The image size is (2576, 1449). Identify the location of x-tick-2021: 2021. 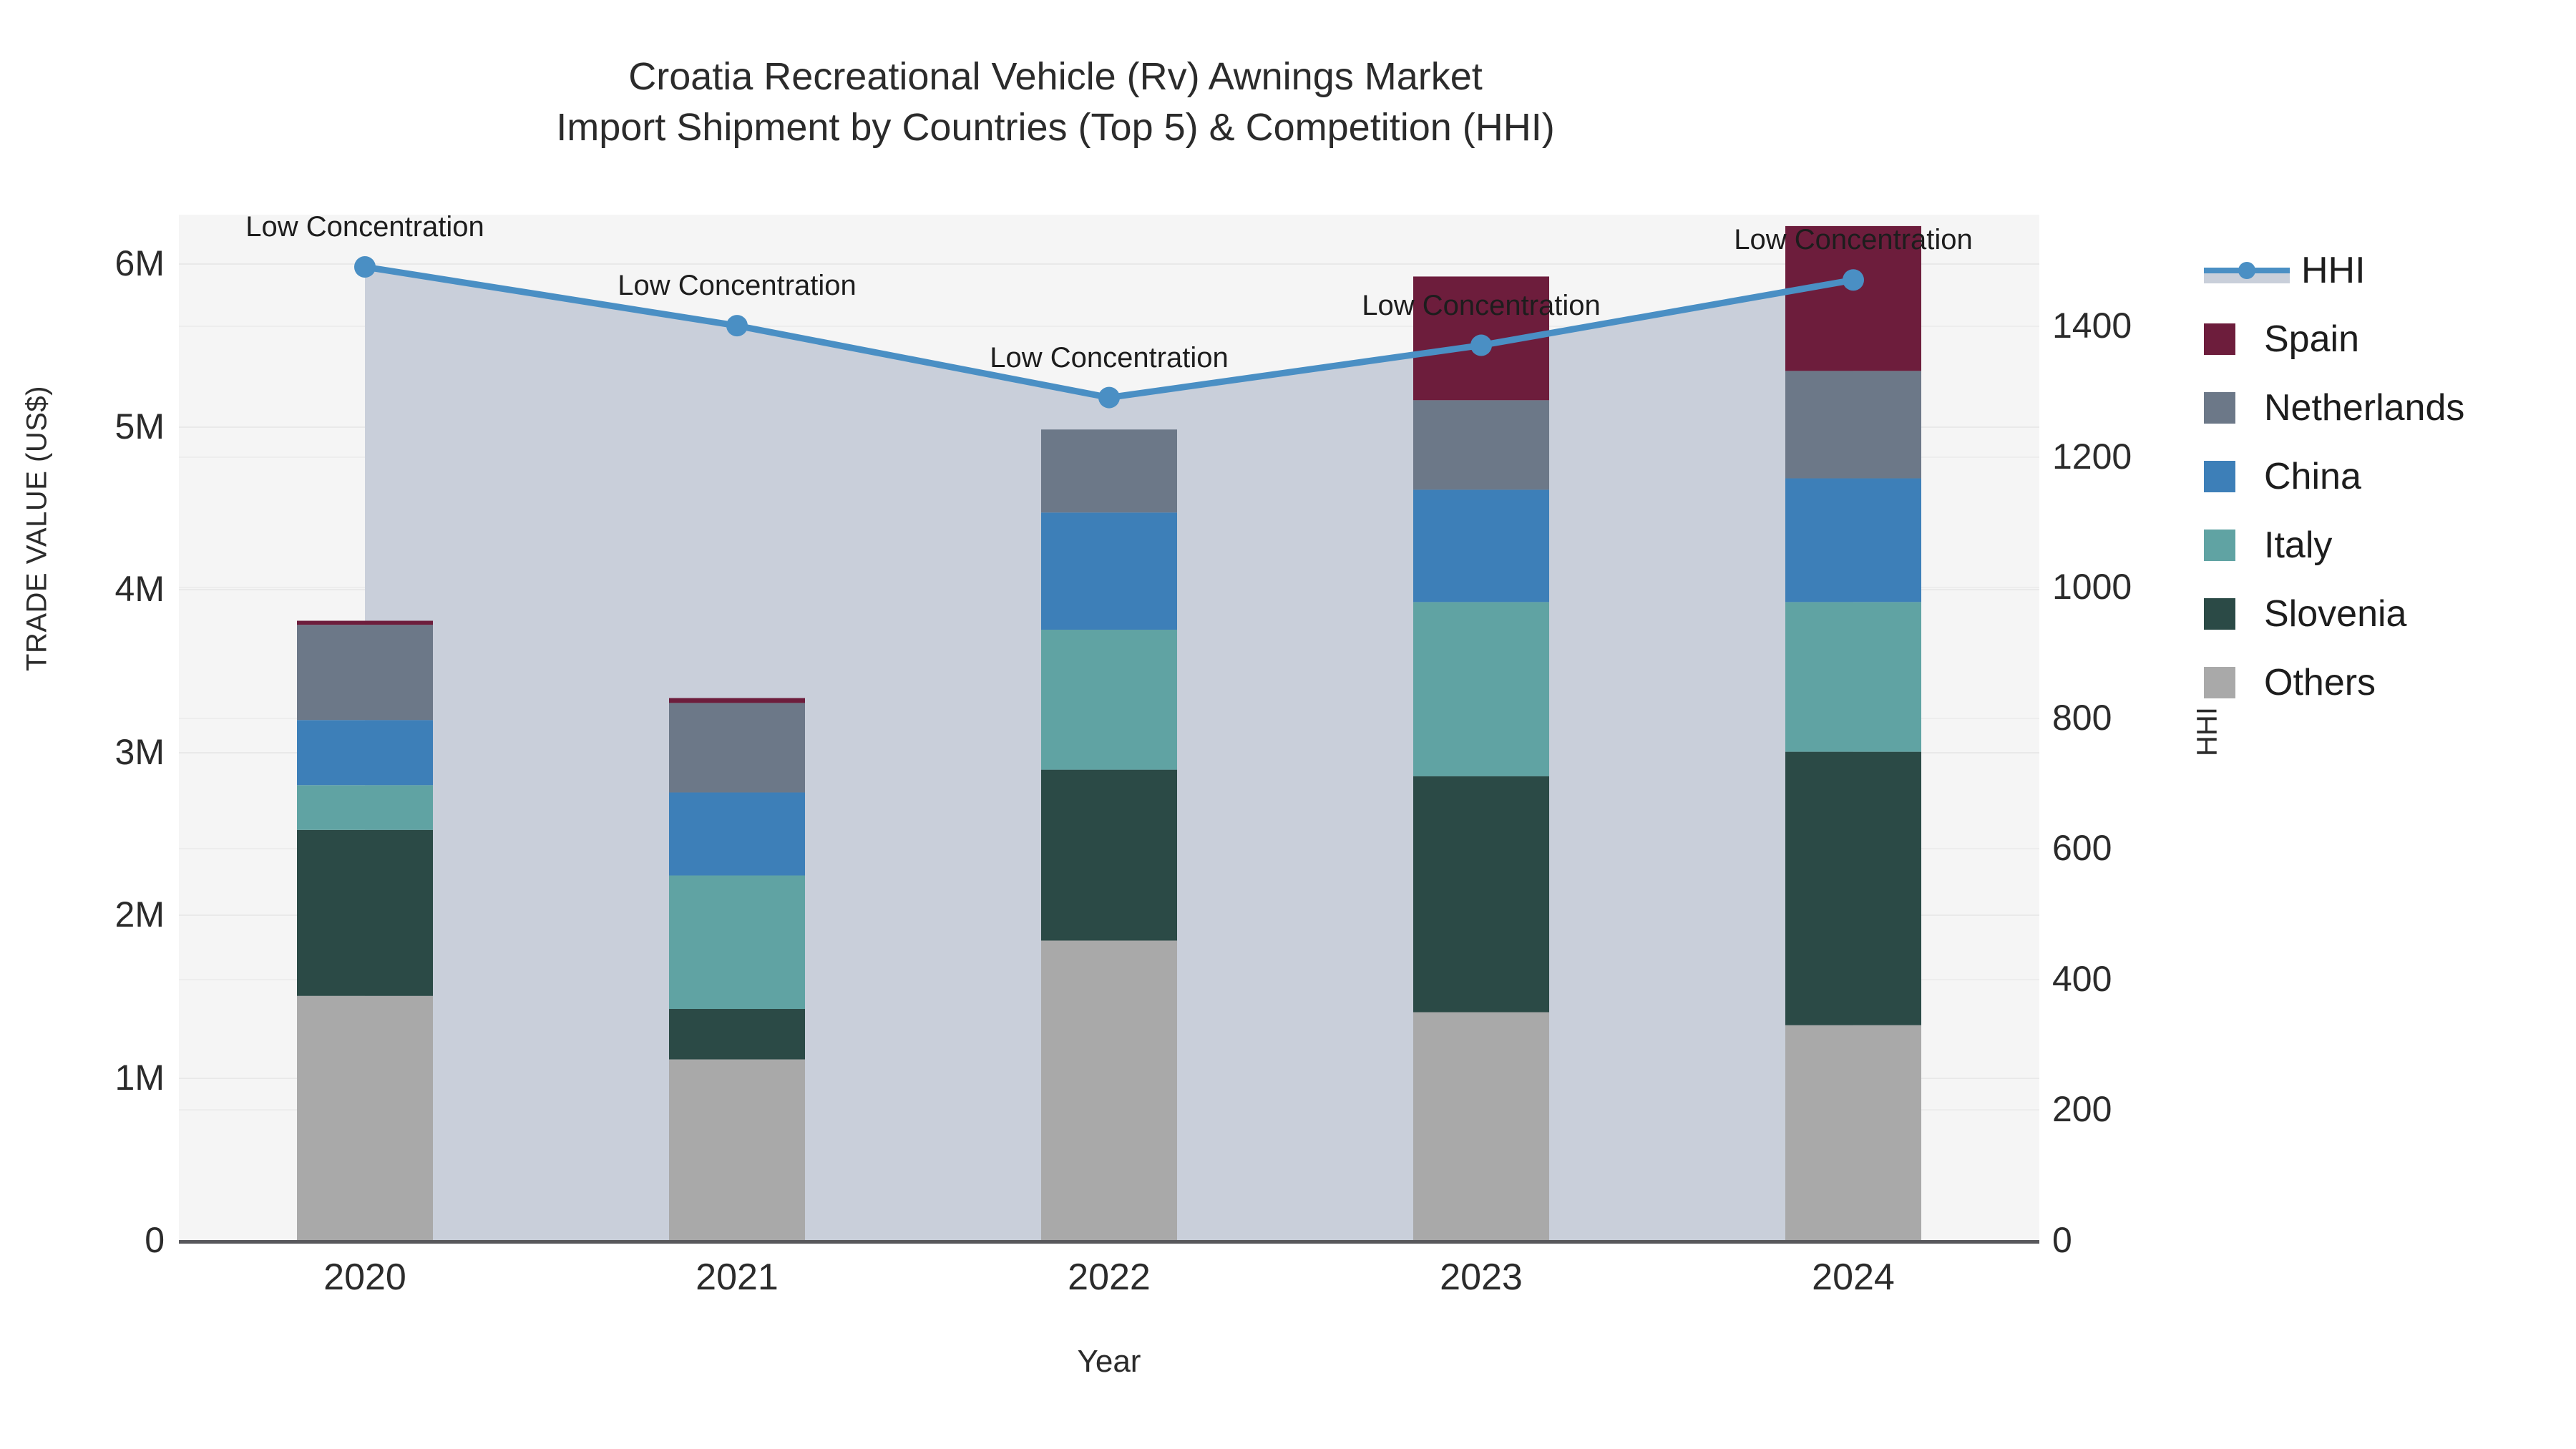
(737, 1277).